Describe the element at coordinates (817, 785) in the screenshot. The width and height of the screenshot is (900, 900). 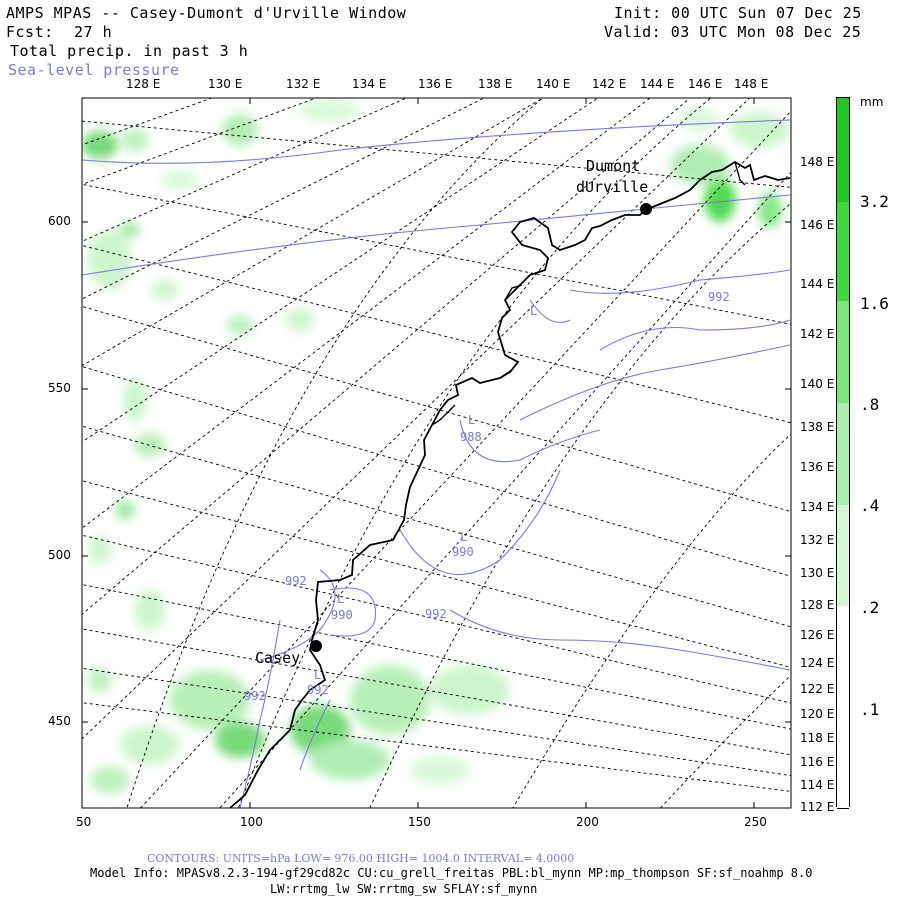
I see `right-longitude-label: 114 E` at that location.